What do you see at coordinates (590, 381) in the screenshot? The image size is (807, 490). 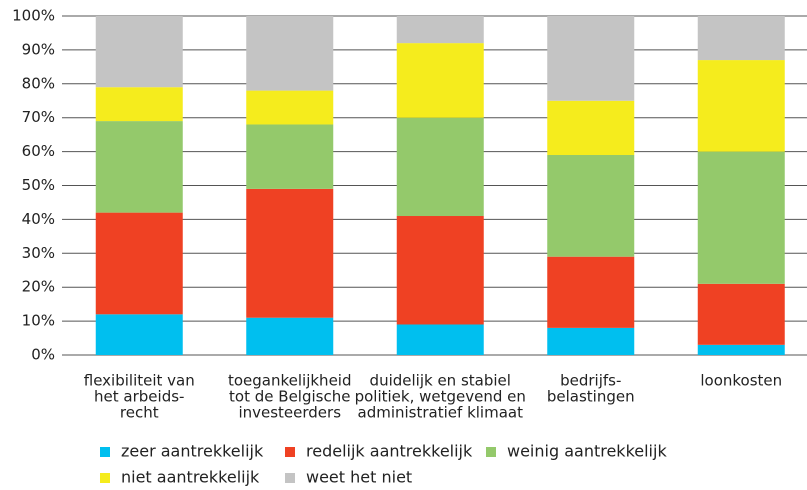 I see `x-tick-label: bedrijfs-` at bounding box center [590, 381].